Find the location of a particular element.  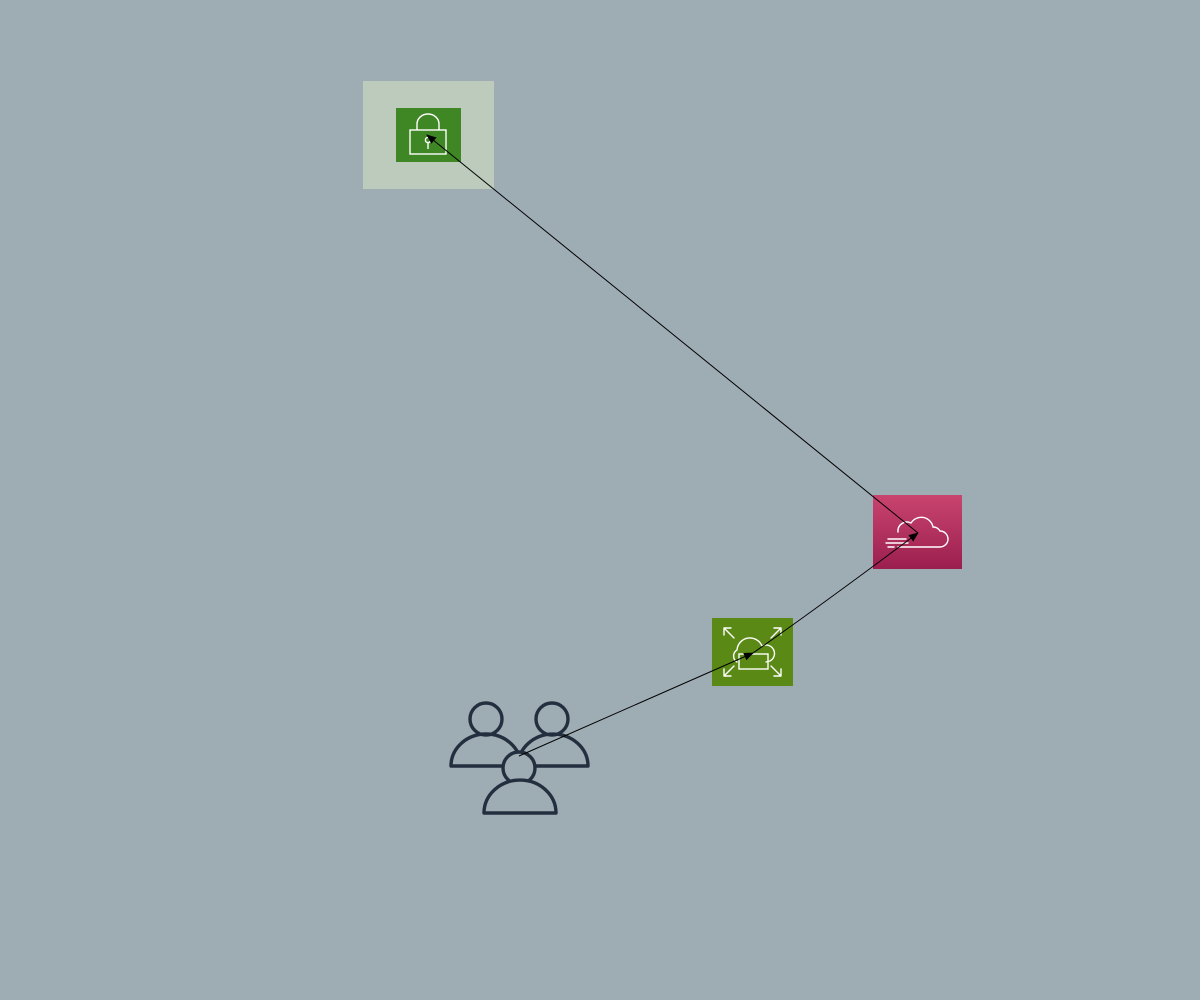

auto-scaling-node is located at coordinates (752, 652).